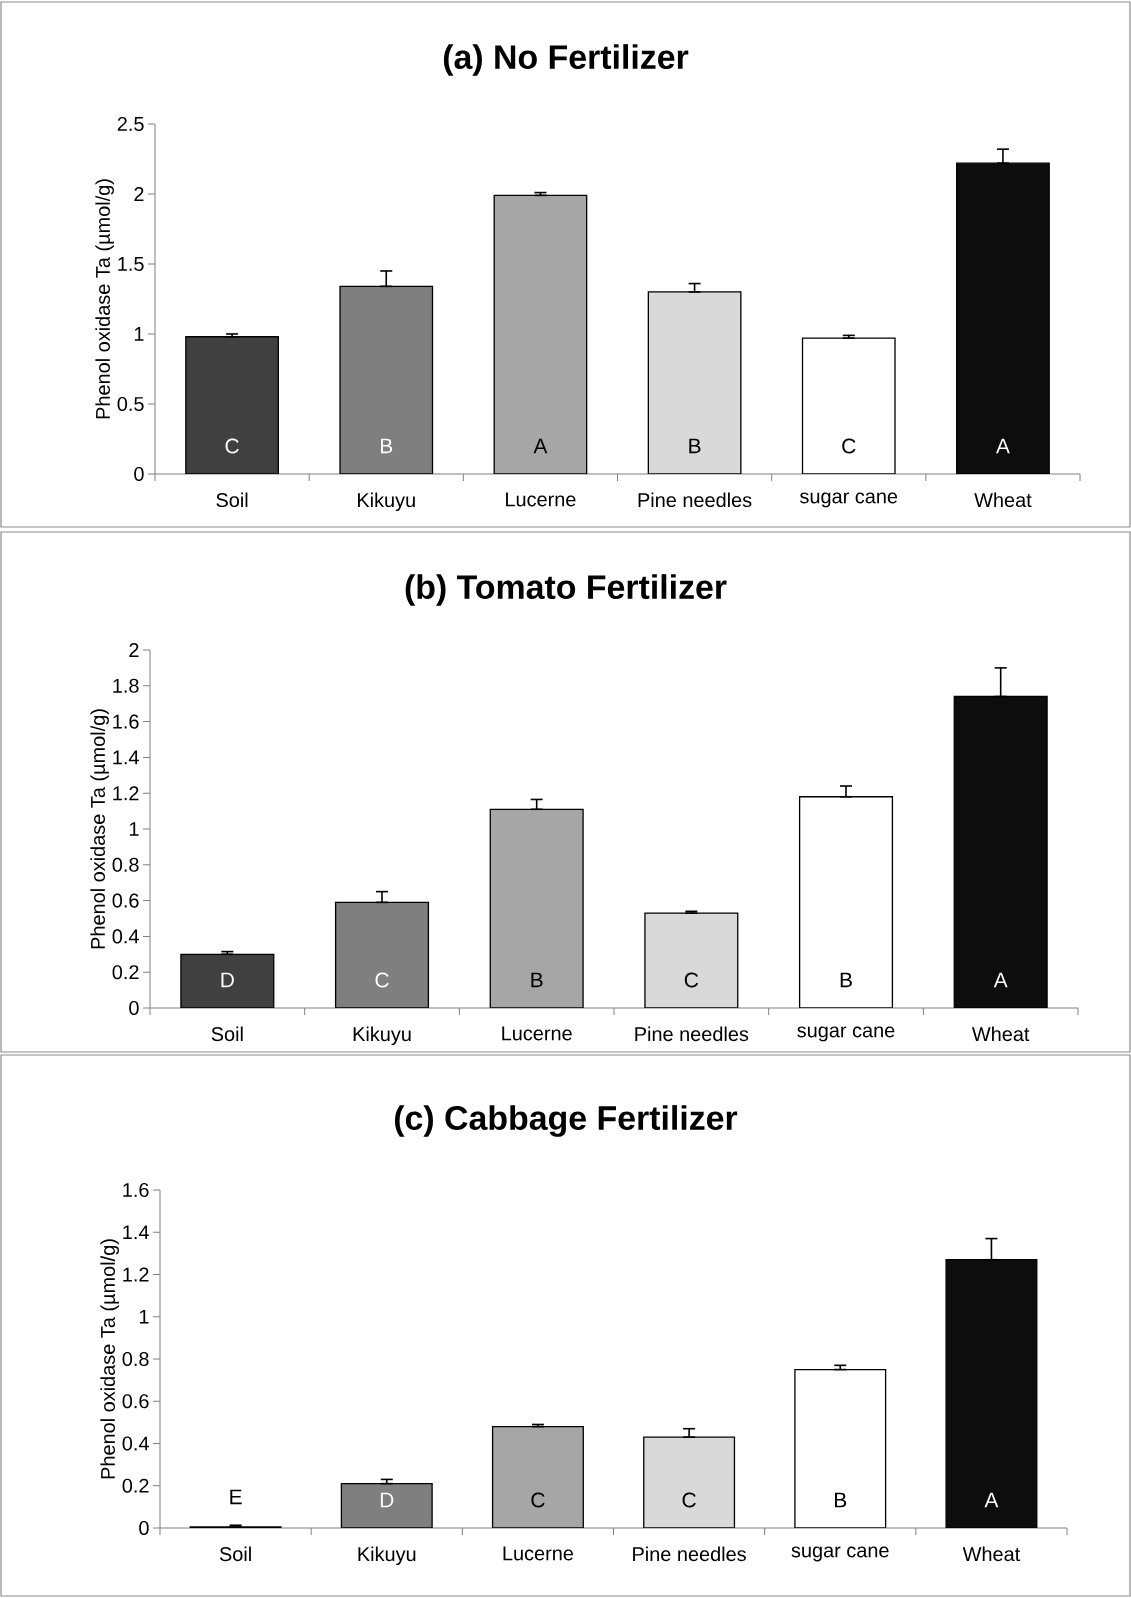 The image size is (1131, 1598). Describe the element at coordinates (130, 124) in the screenshot. I see `y-tick-label: 2.5` at that location.